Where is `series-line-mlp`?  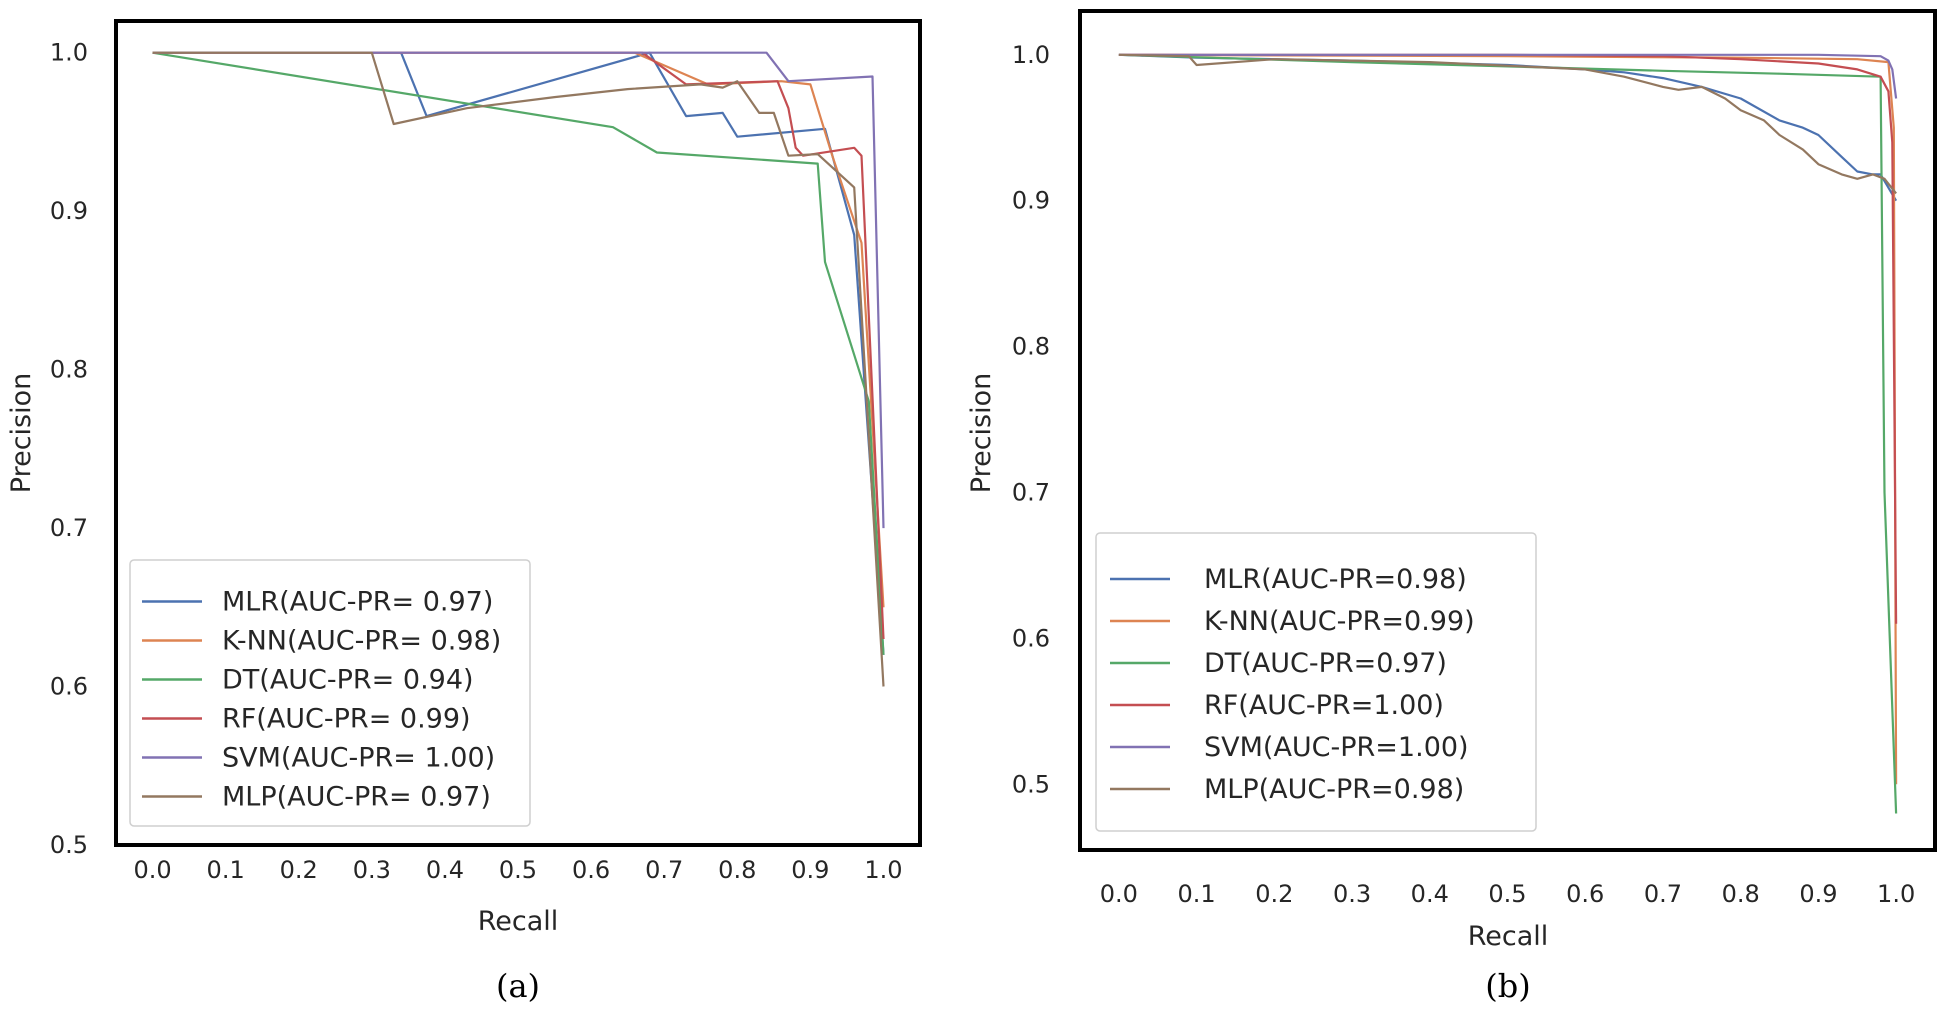 series-line-mlp is located at coordinates (1507, 124).